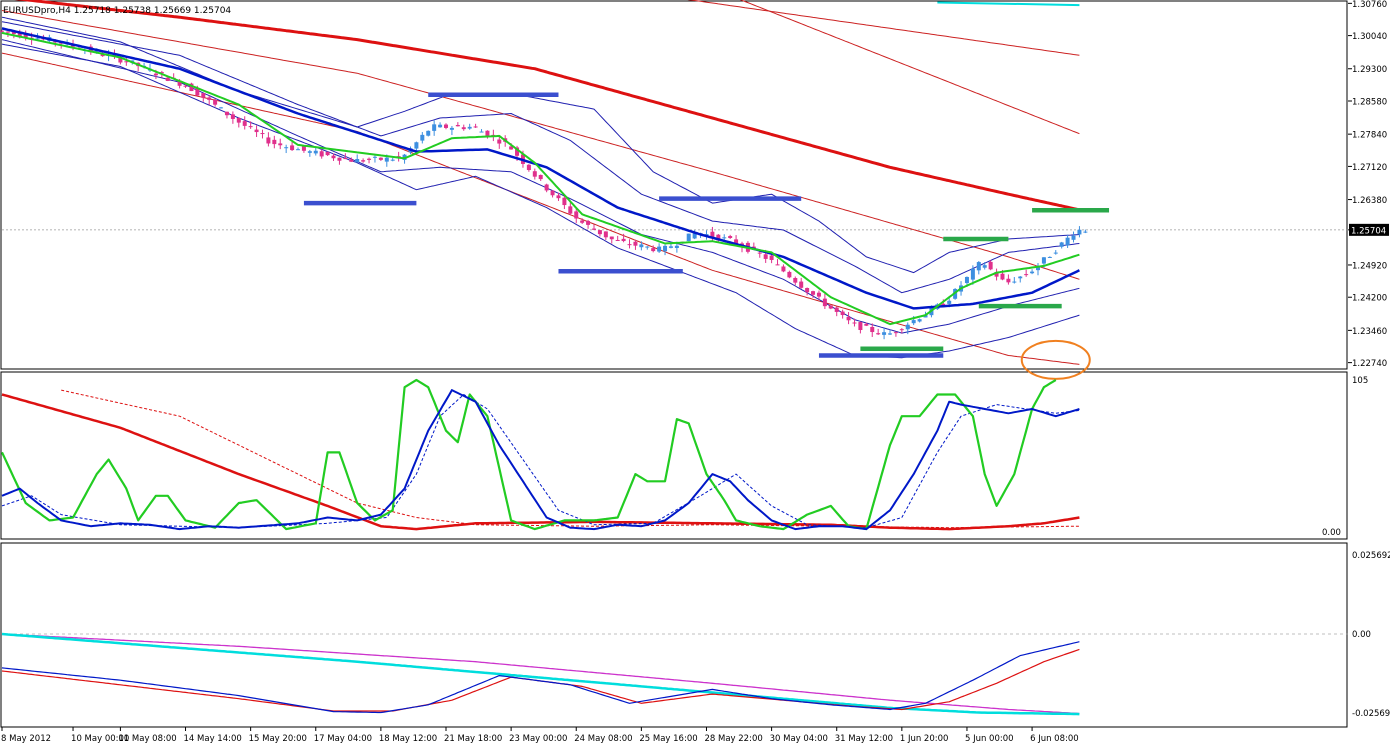 This screenshot has height=747, width=1390. I want to click on time-tick-label: 15 May 20:00, so click(278, 739).